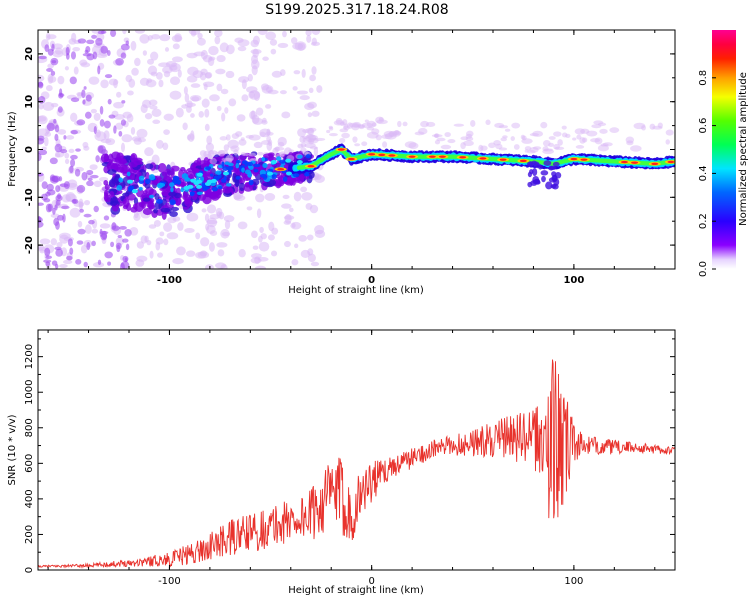  What do you see at coordinates (29, 498) in the screenshot?
I see `y-tick-label: 400` at bounding box center [29, 498].